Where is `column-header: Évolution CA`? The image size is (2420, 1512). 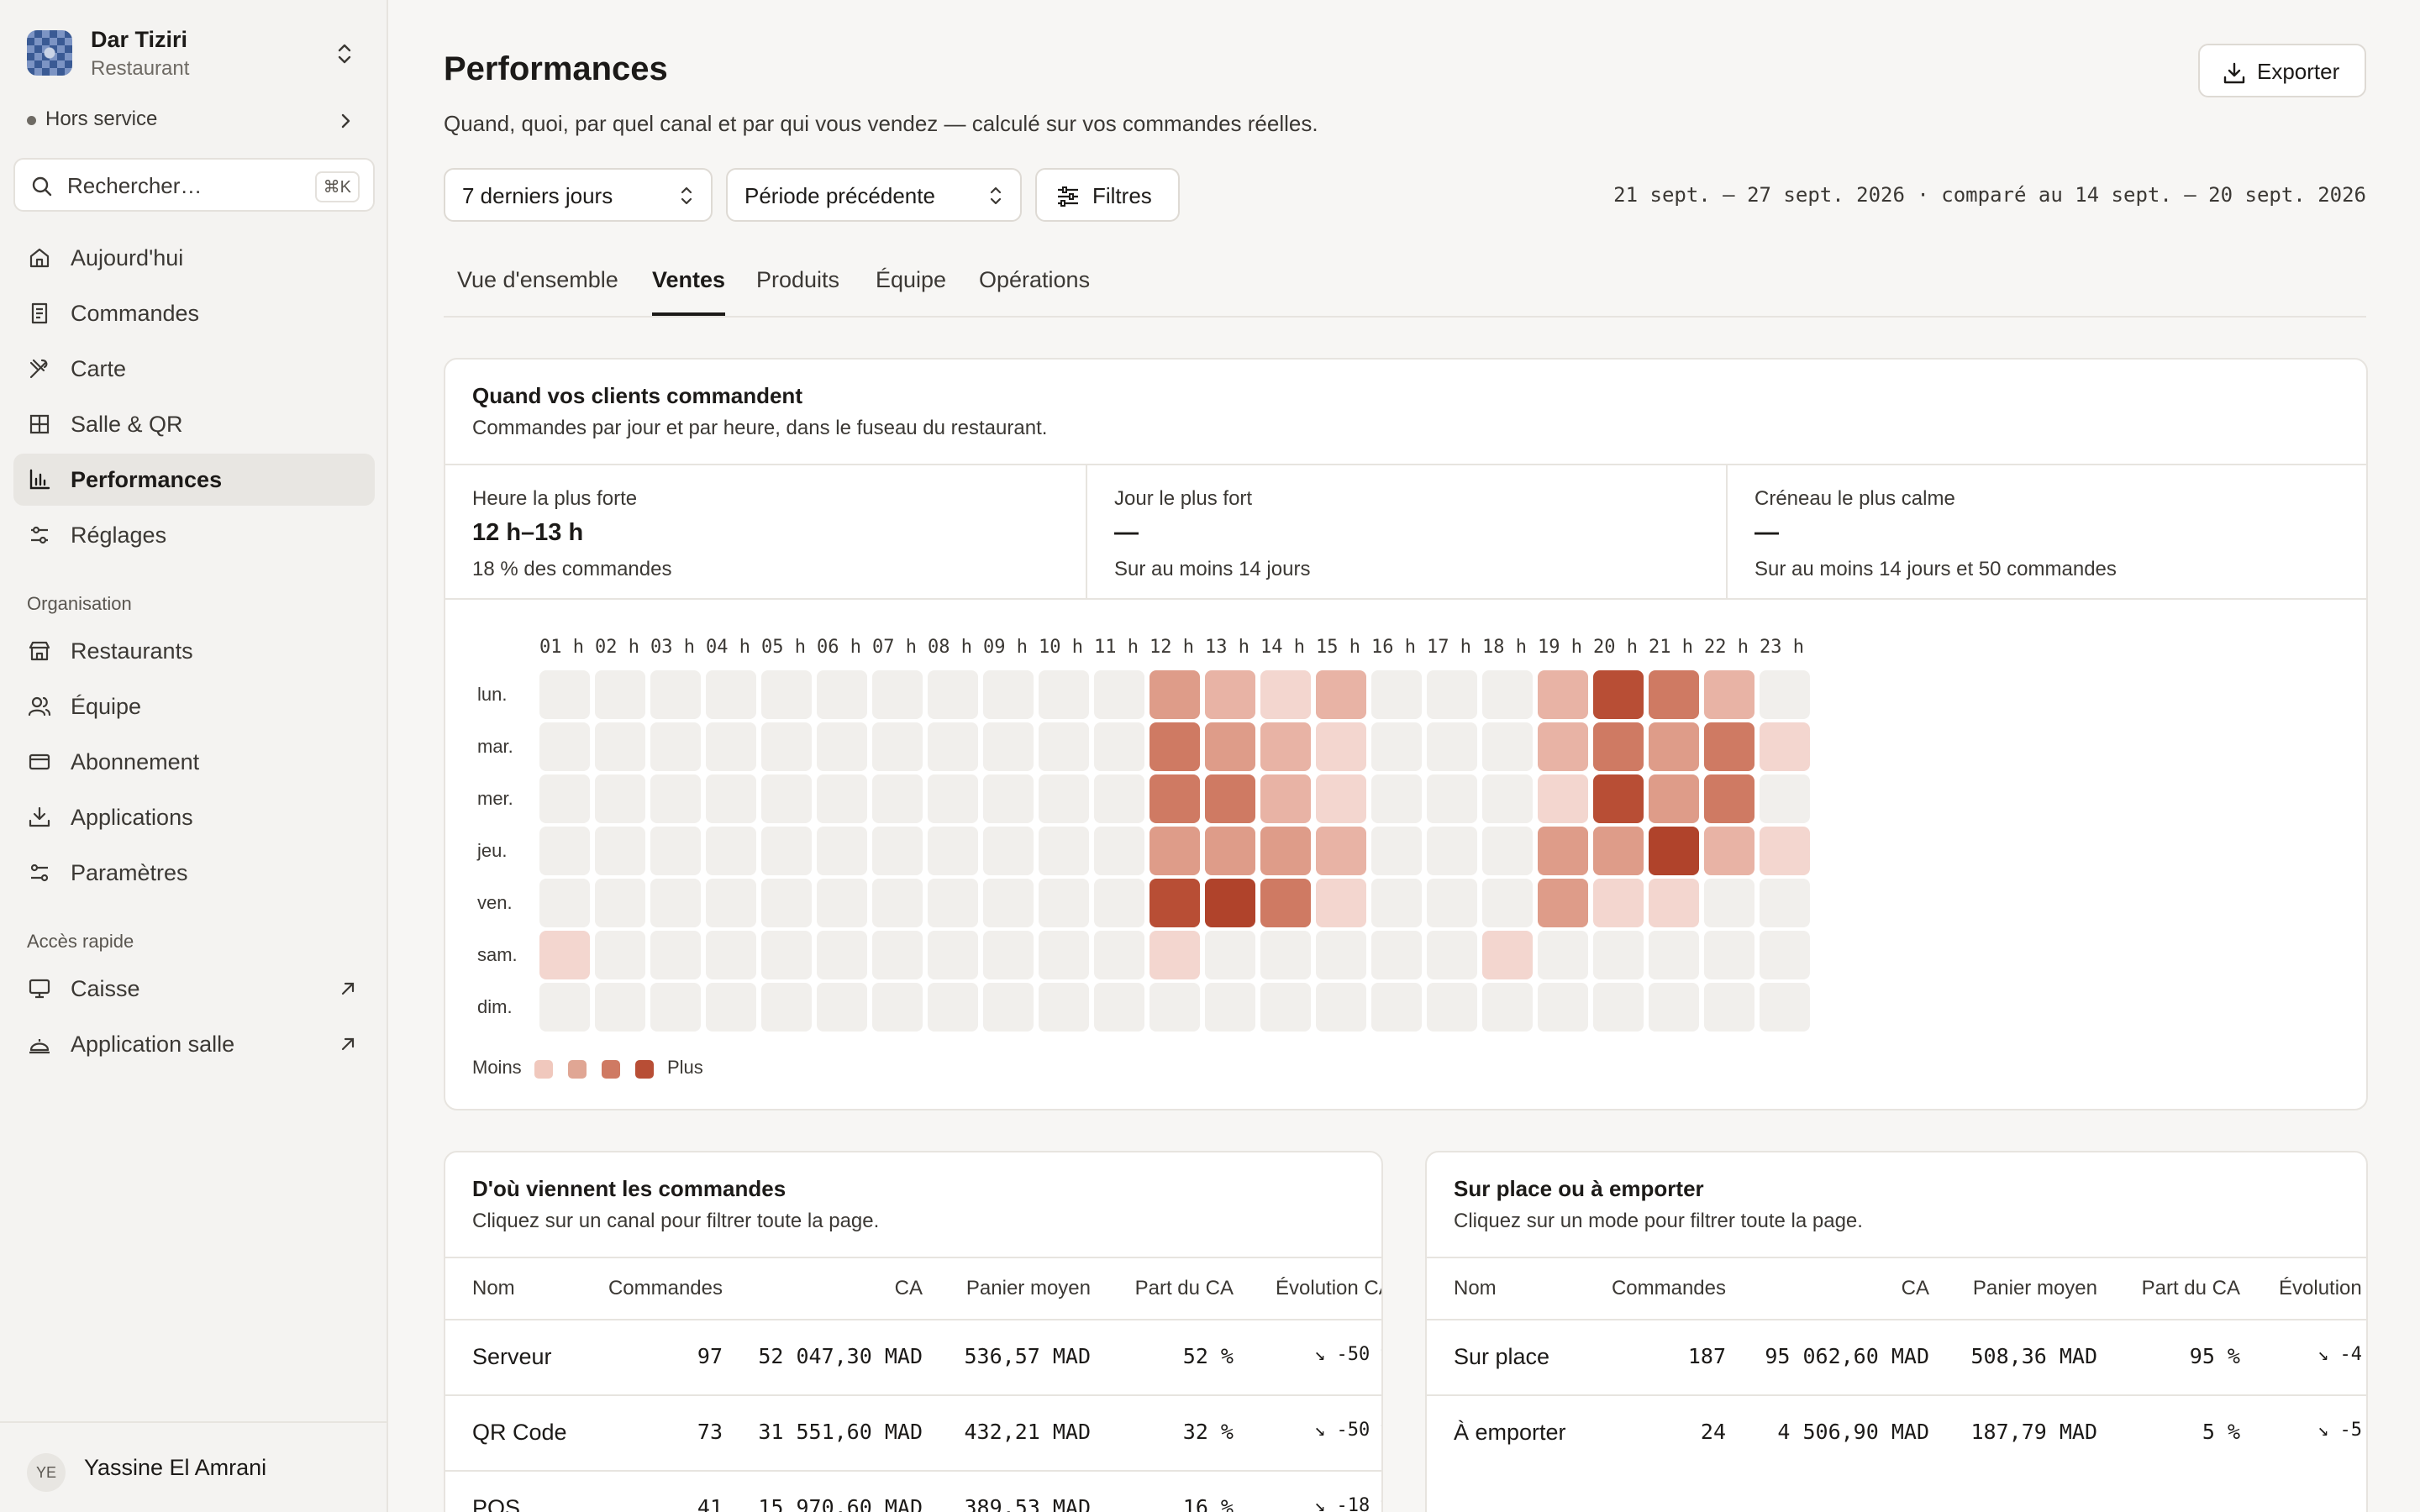
column-header: Évolution CA is located at coordinates (1329, 1288).